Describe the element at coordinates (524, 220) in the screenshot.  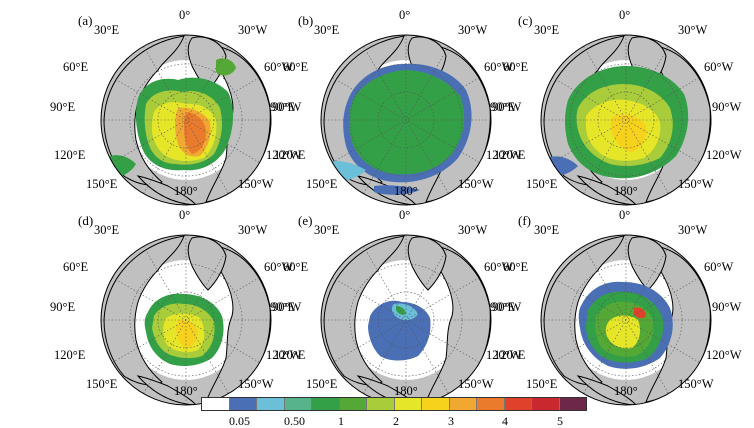
I see `panel-label: (f)` at that location.